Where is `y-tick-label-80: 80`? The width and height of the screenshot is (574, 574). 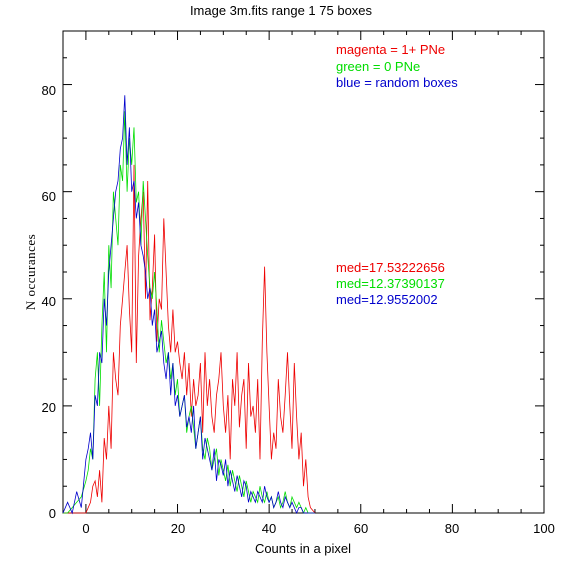
y-tick-label-80: 80 is located at coordinates (49, 90).